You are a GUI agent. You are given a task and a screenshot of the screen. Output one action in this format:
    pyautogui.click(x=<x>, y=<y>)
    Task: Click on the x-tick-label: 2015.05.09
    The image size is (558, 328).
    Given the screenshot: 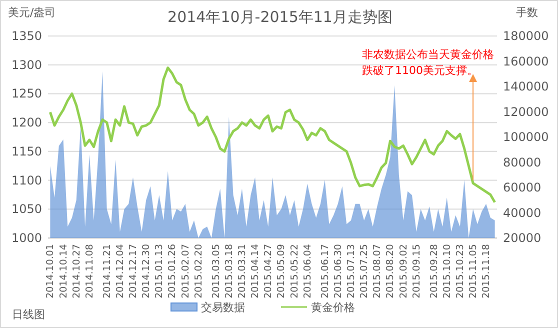 What is the action you would take?
    pyautogui.click(x=282, y=271)
    